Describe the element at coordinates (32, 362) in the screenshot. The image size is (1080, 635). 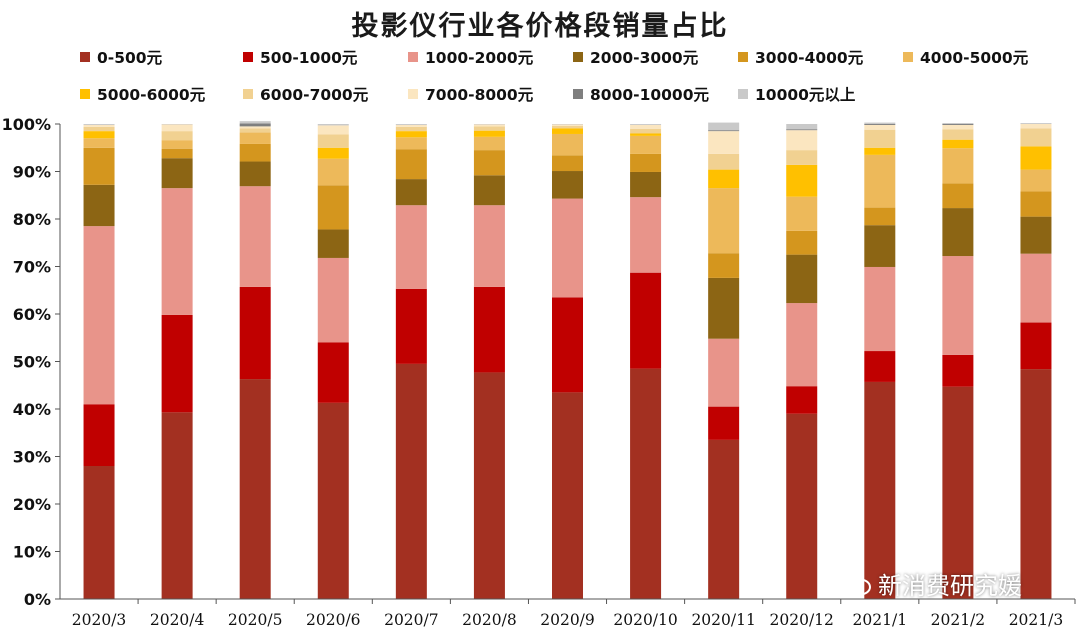
I see `y-tick-label: 50%` at that location.